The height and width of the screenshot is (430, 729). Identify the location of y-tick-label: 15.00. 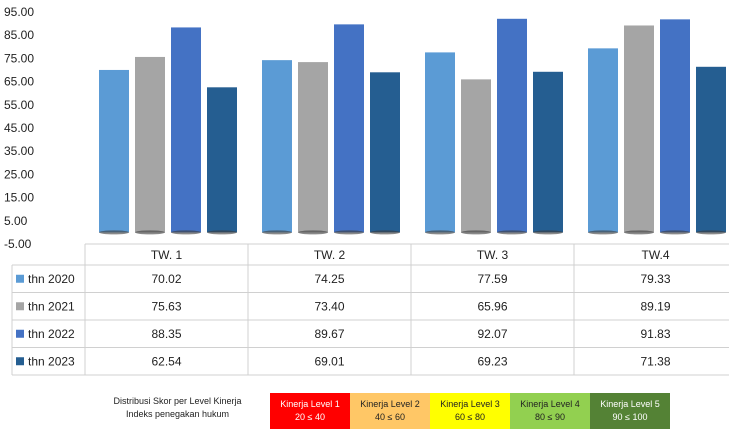
(19, 198).